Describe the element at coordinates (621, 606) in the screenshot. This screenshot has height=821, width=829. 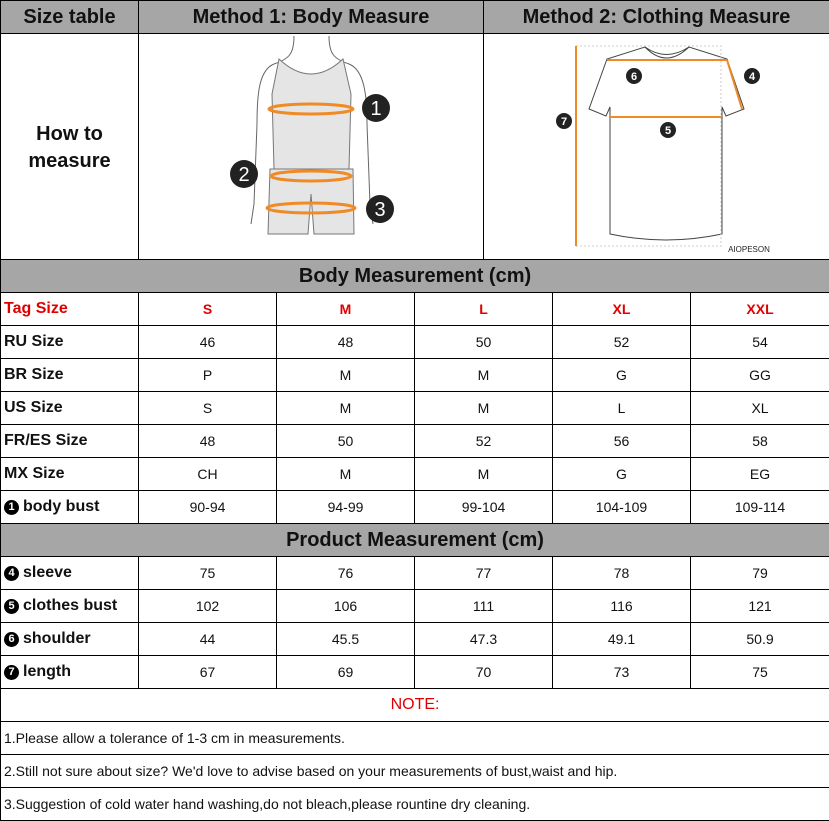
I see `table-cell: 116` at that location.